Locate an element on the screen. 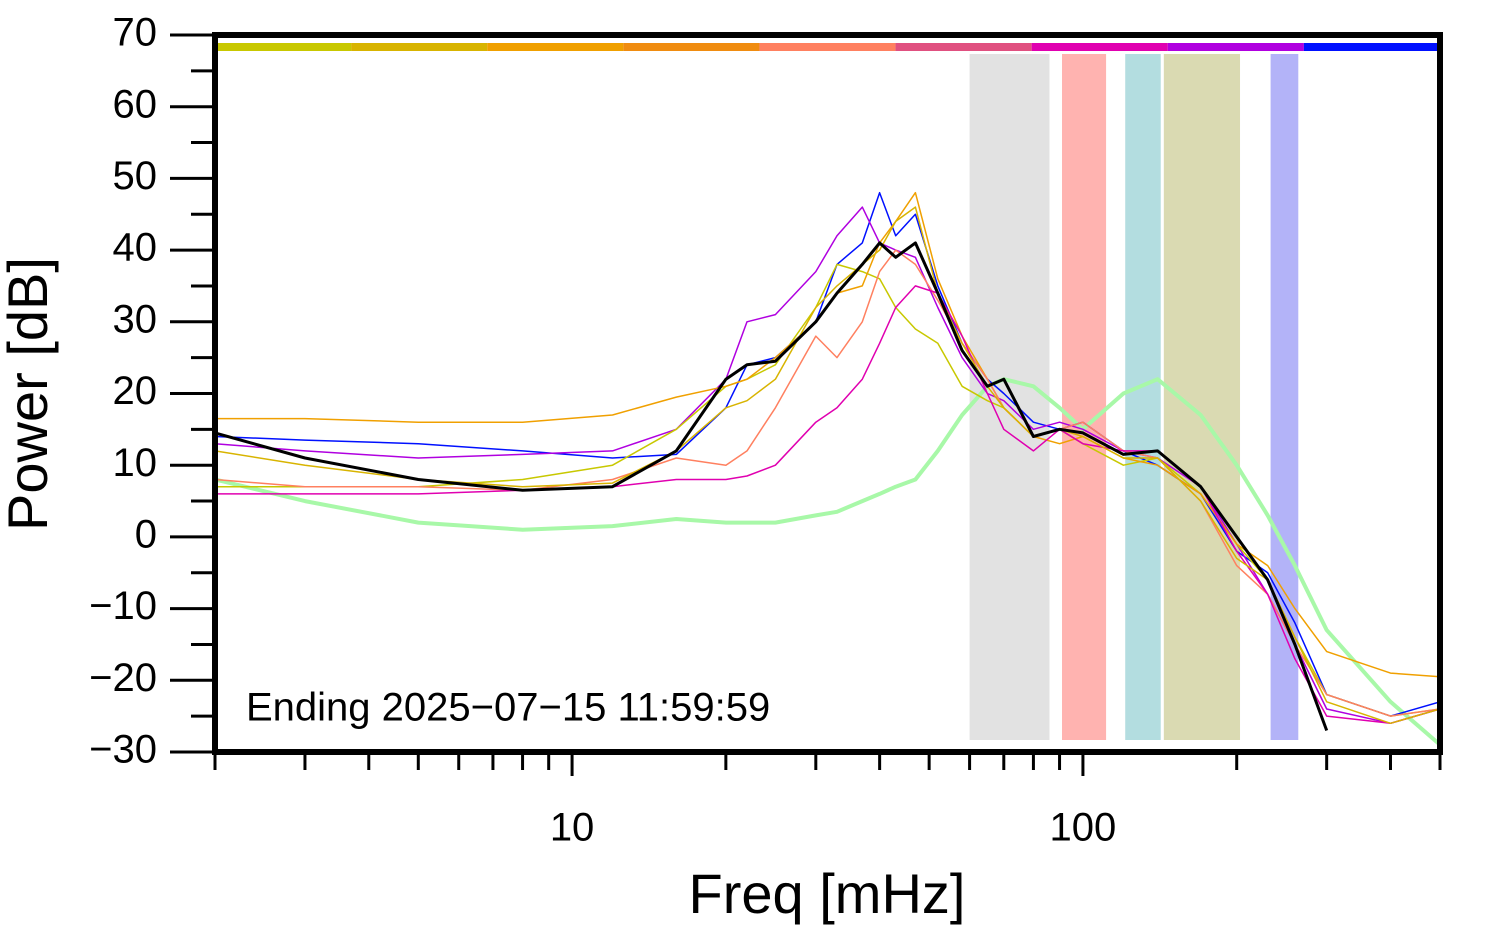 The height and width of the screenshot is (952, 1494). x-tick-label: 10 is located at coordinates (572, 828).